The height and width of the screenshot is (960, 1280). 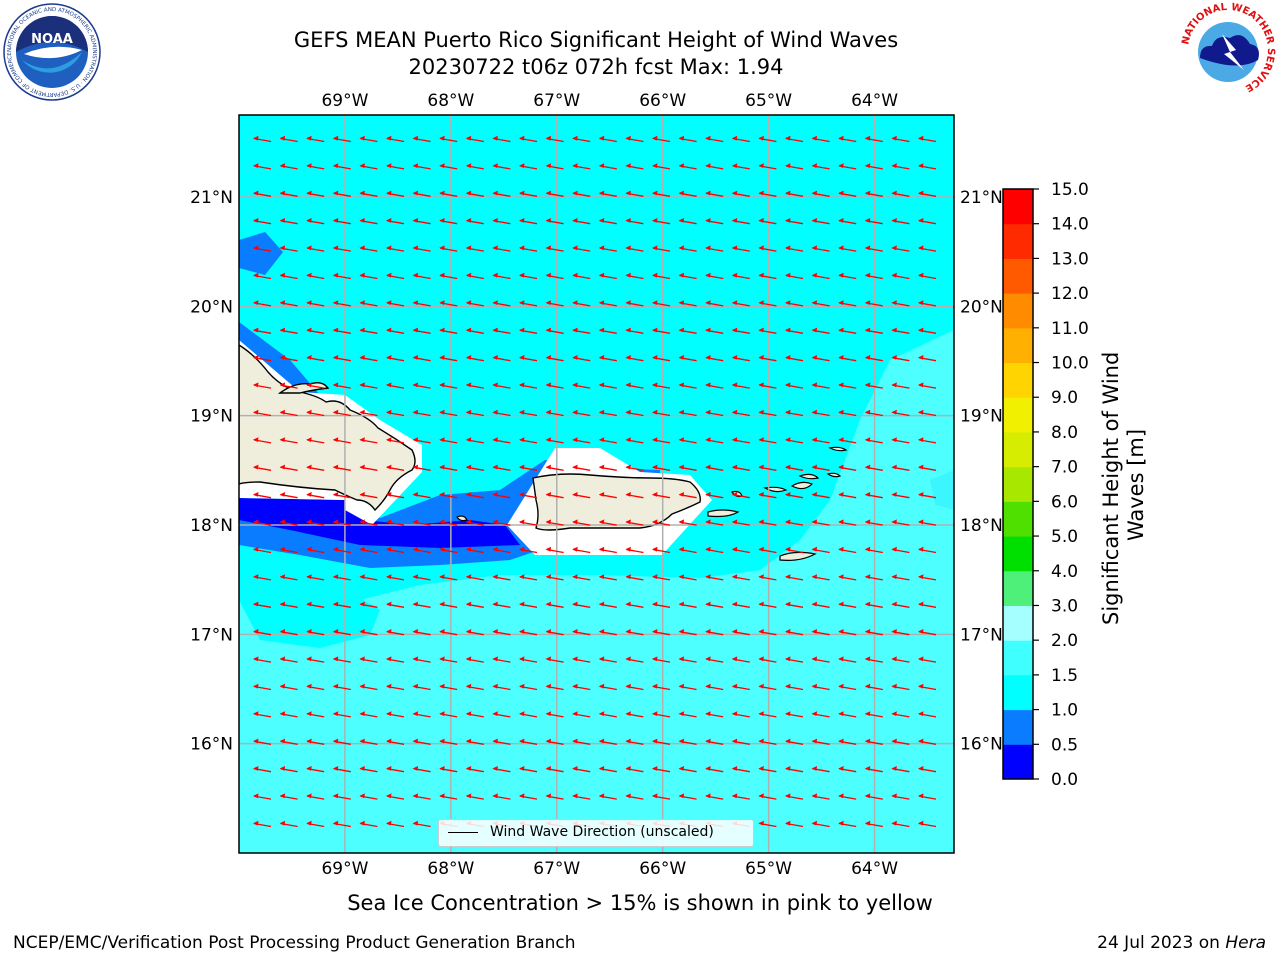 I want to click on lat-label-right: 19°N, so click(x=981, y=417).